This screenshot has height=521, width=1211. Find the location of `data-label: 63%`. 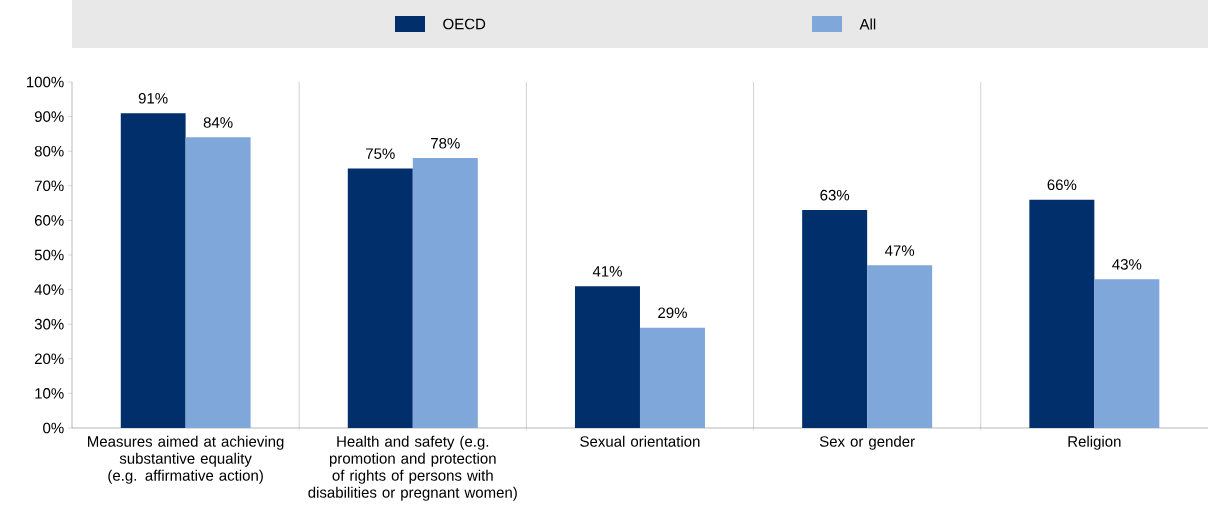

data-label: 63% is located at coordinates (835, 195).